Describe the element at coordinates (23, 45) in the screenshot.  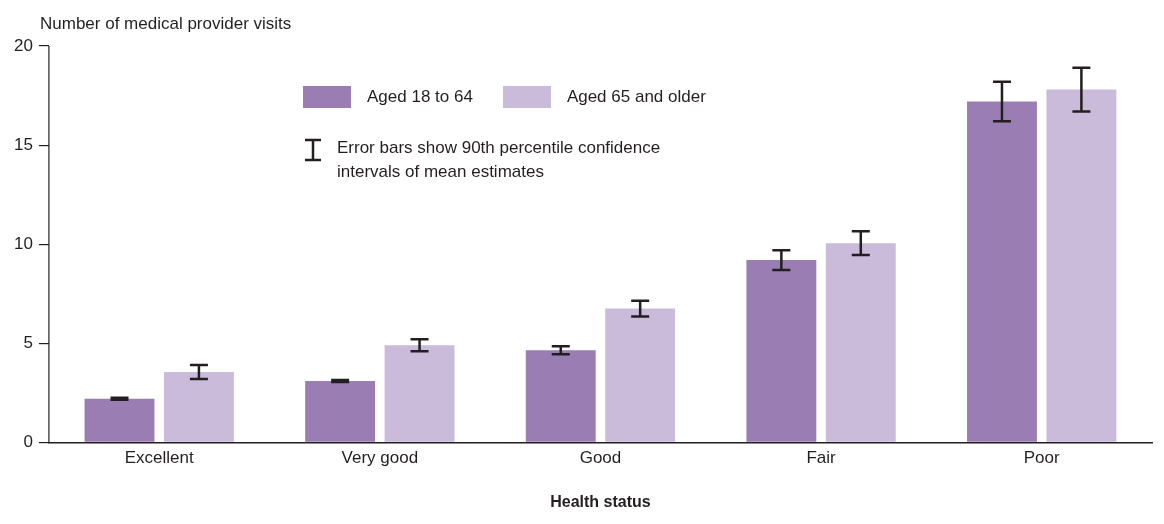
I see `y-tick-label: 20` at that location.